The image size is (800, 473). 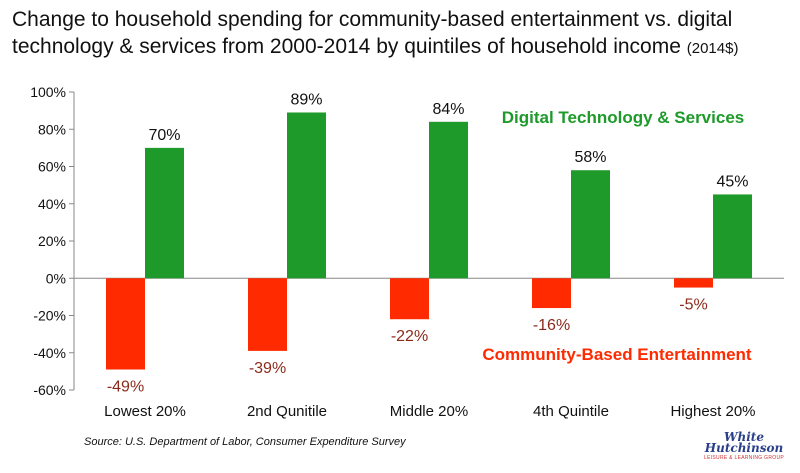 I want to click on data-label-digital: 84%, so click(x=448, y=109).